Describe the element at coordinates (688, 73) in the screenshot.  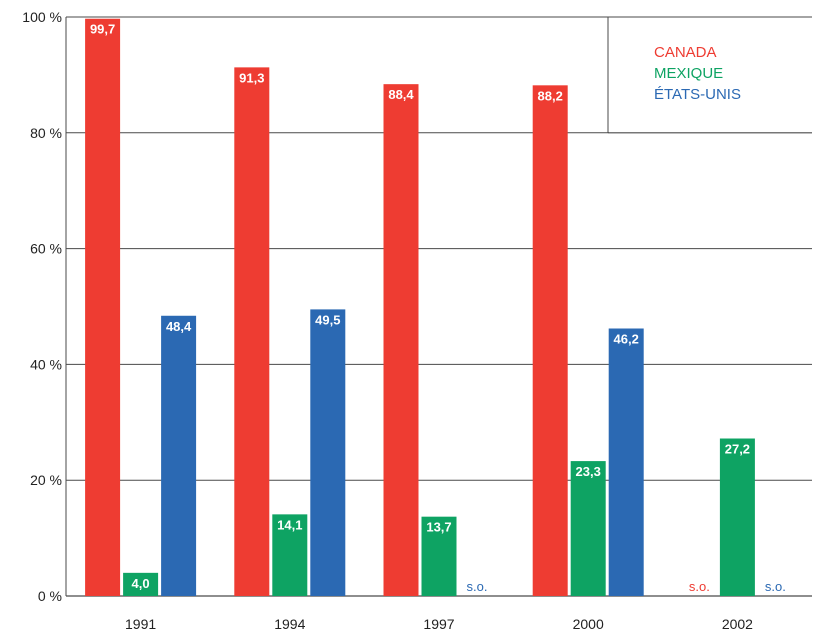
I see `legend-entry: MEXIQUE` at that location.